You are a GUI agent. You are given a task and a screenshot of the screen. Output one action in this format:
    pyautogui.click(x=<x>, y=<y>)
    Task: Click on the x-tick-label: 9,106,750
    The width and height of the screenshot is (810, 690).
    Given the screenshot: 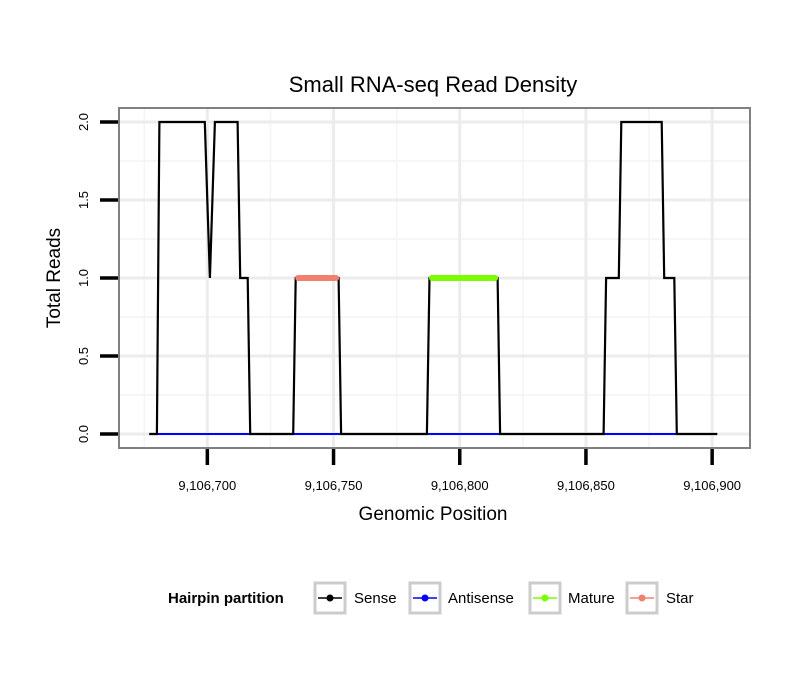 What is the action you would take?
    pyautogui.click(x=334, y=485)
    